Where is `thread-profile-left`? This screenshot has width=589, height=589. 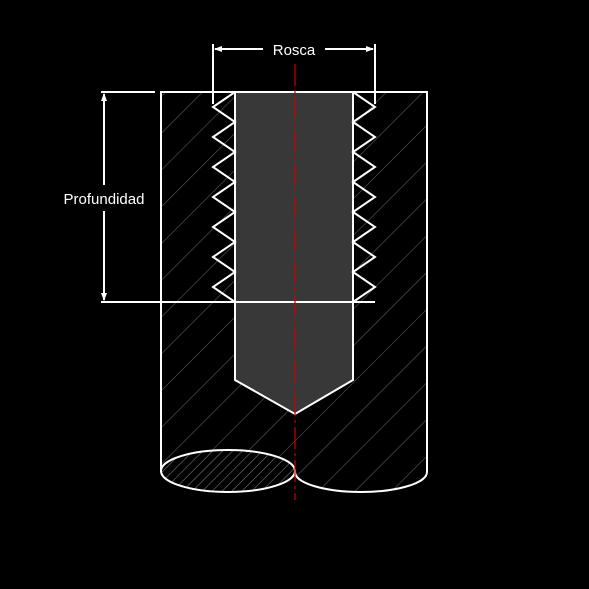
thread-profile-left is located at coordinates (224, 197).